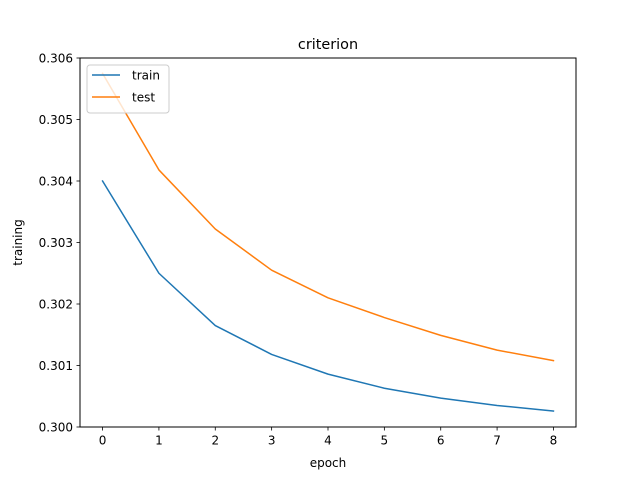  What do you see at coordinates (56, 120) in the screenshot?
I see `y-tick-label: 0.305` at bounding box center [56, 120].